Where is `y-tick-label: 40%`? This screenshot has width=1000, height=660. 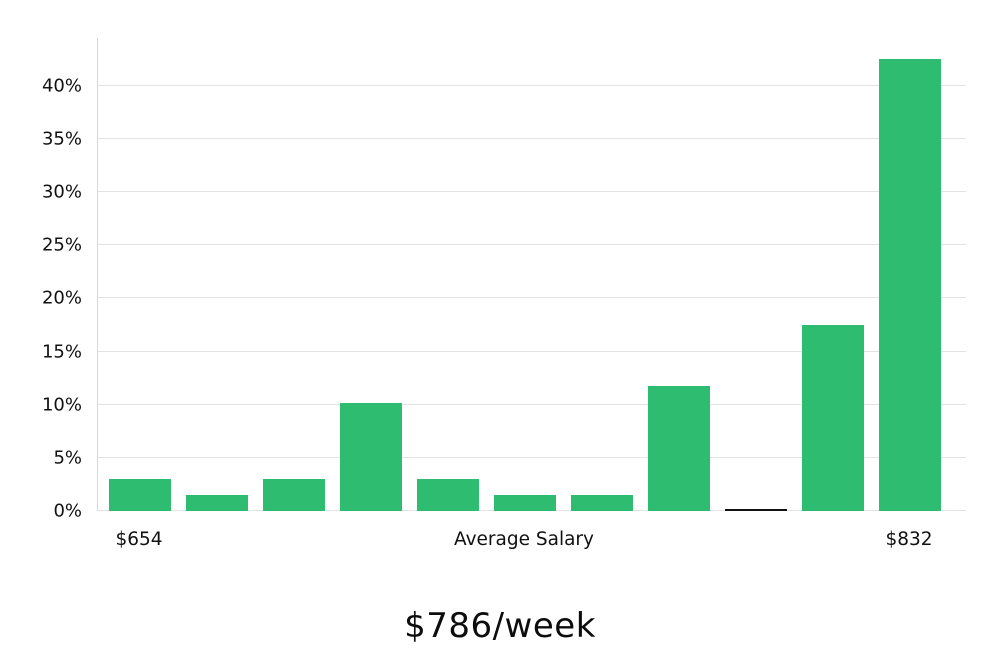
y-tick-label: 40% is located at coordinates (61, 86).